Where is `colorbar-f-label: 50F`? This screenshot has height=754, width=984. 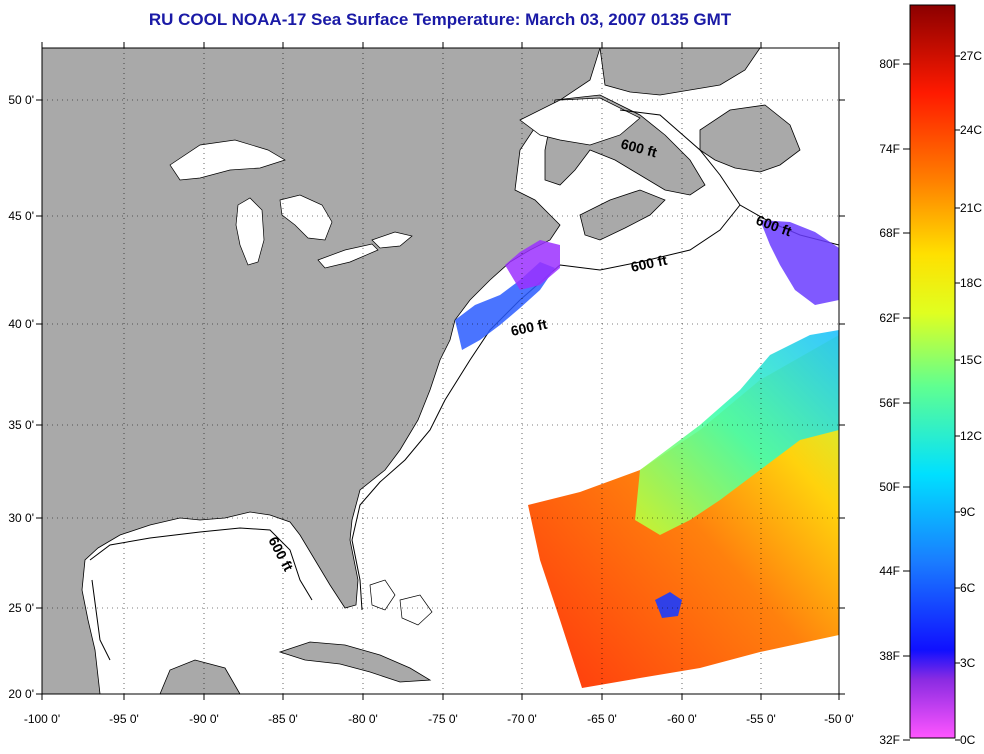
colorbar-f-label: 50F is located at coordinates (889, 487).